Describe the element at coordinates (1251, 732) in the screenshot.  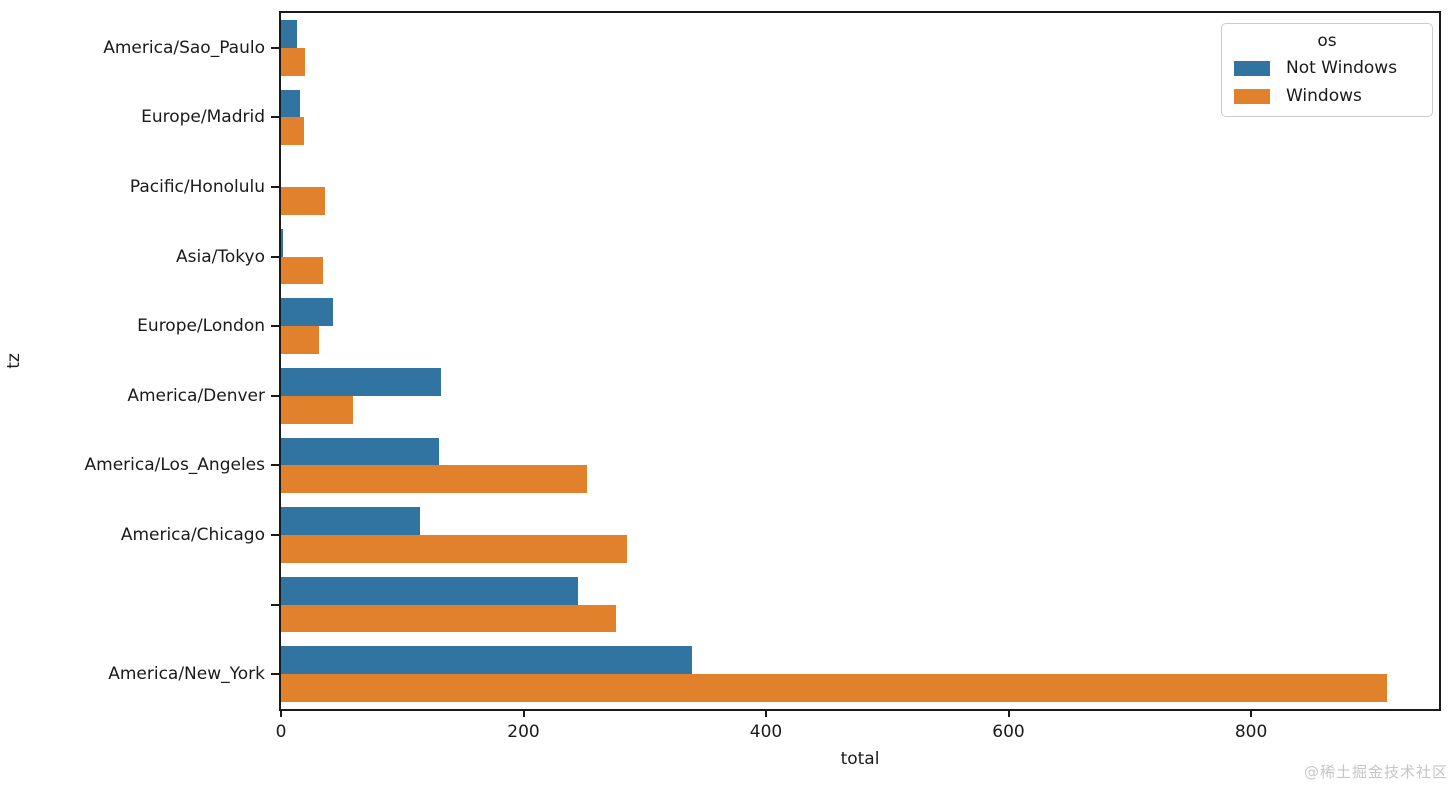
I see `x-tick-label: 800` at that location.